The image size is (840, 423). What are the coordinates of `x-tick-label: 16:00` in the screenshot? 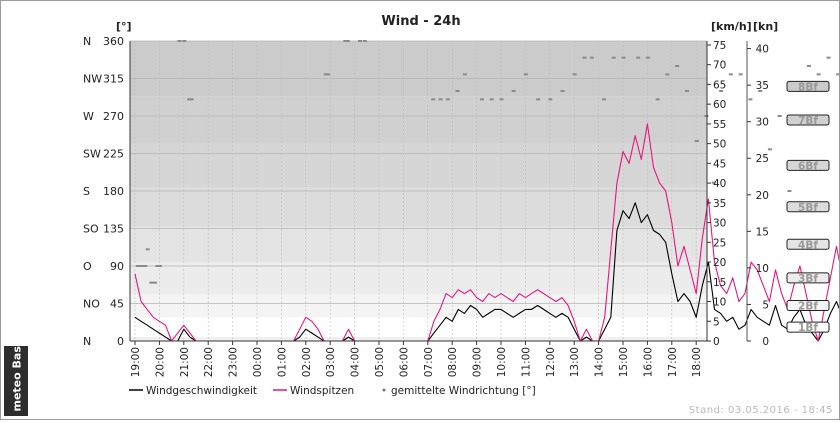 It's located at (648, 362).